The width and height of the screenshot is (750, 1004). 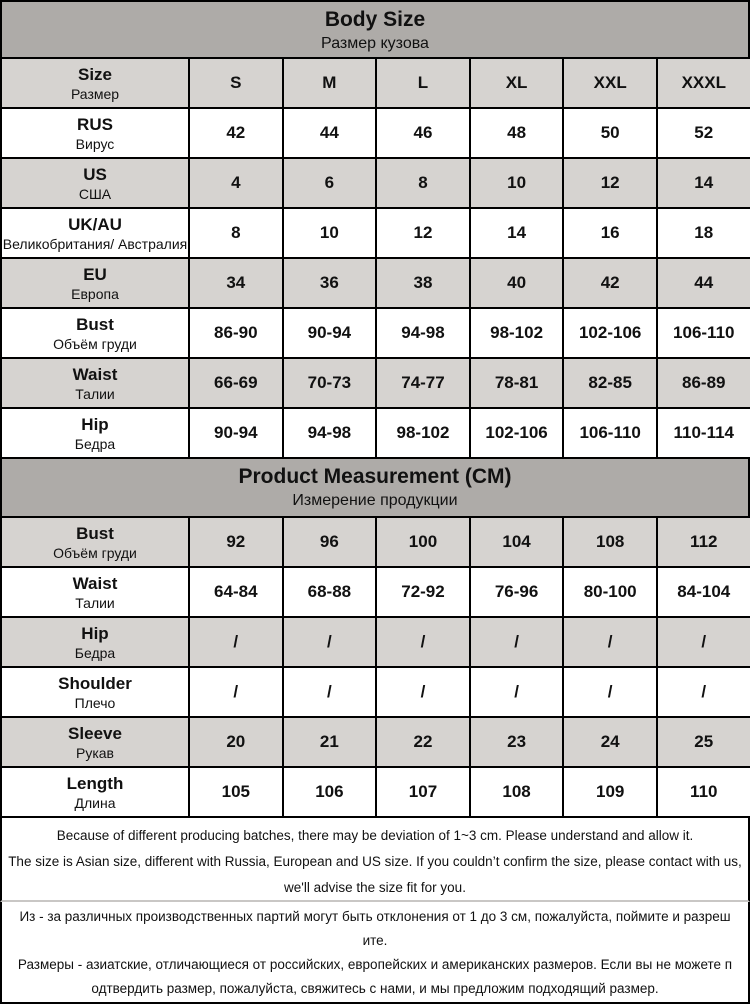 I want to click on table-row: US США 4 6 8 10 12 14, so click(x=375, y=183).